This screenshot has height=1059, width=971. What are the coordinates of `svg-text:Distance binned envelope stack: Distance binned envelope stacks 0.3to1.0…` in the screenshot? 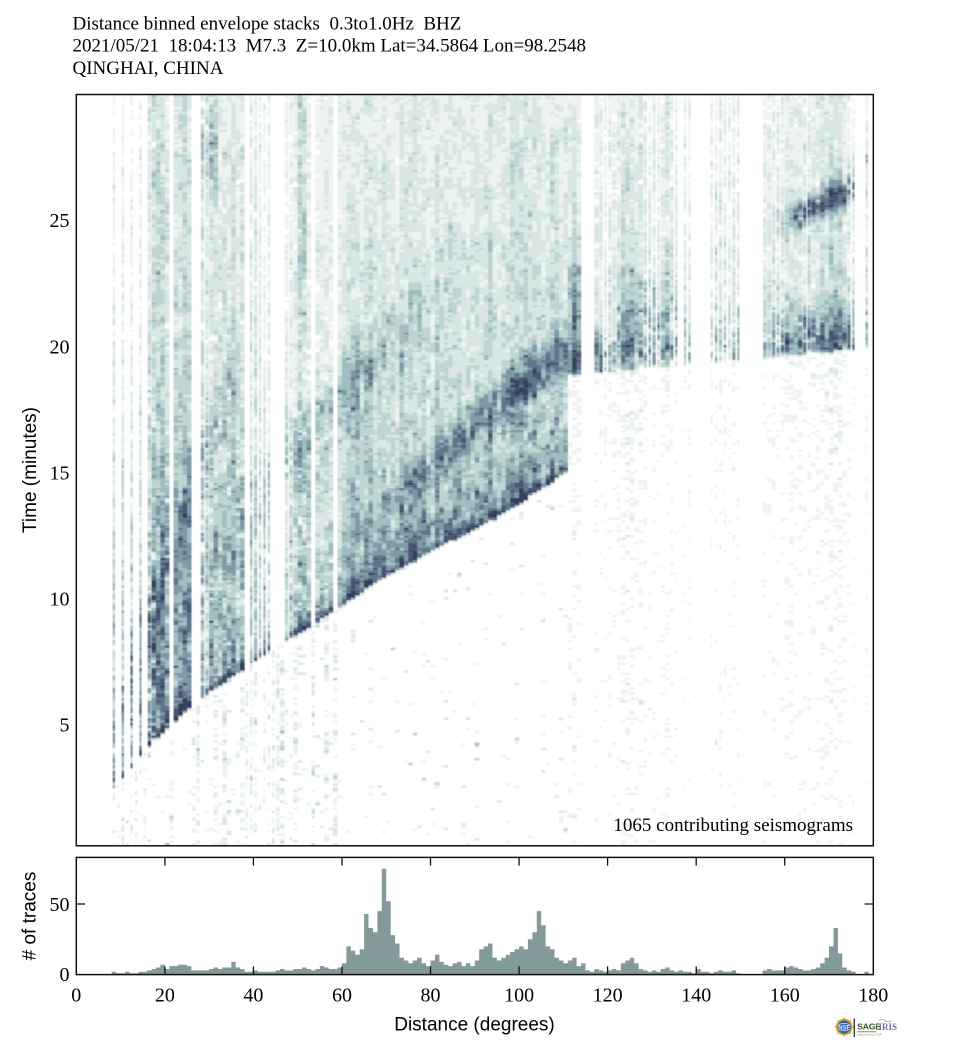 It's located at (267, 24).